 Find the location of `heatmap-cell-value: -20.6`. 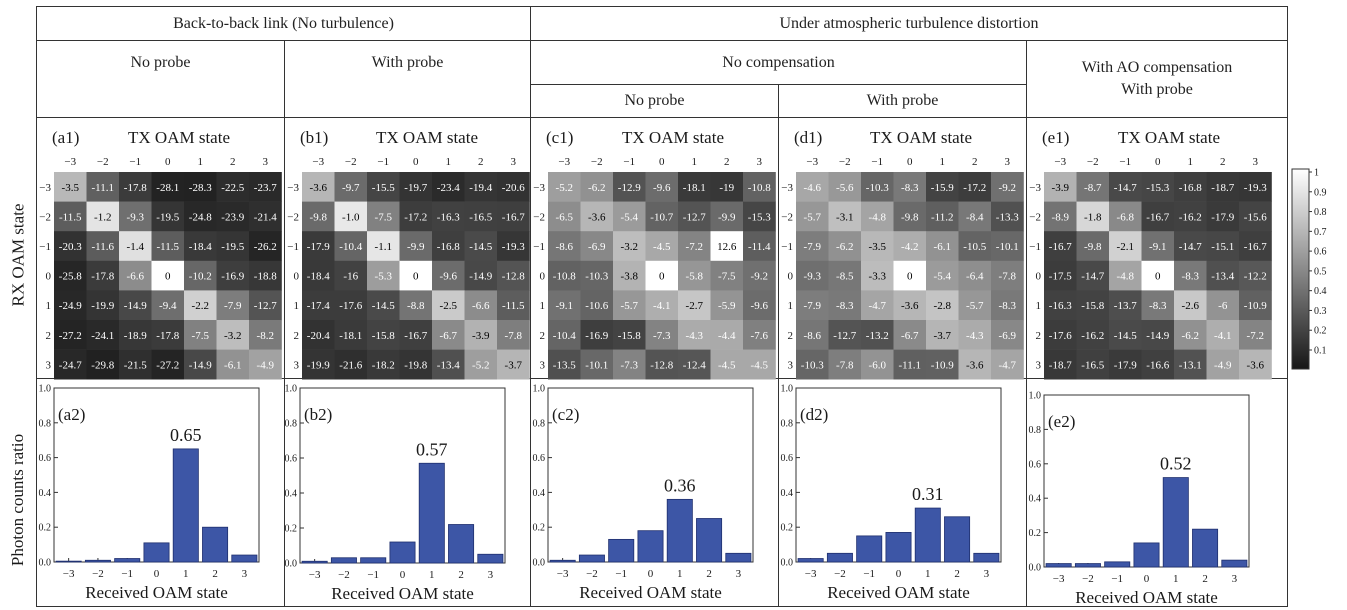

heatmap-cell-value: -20.6 is located at coordinates (513, 188).